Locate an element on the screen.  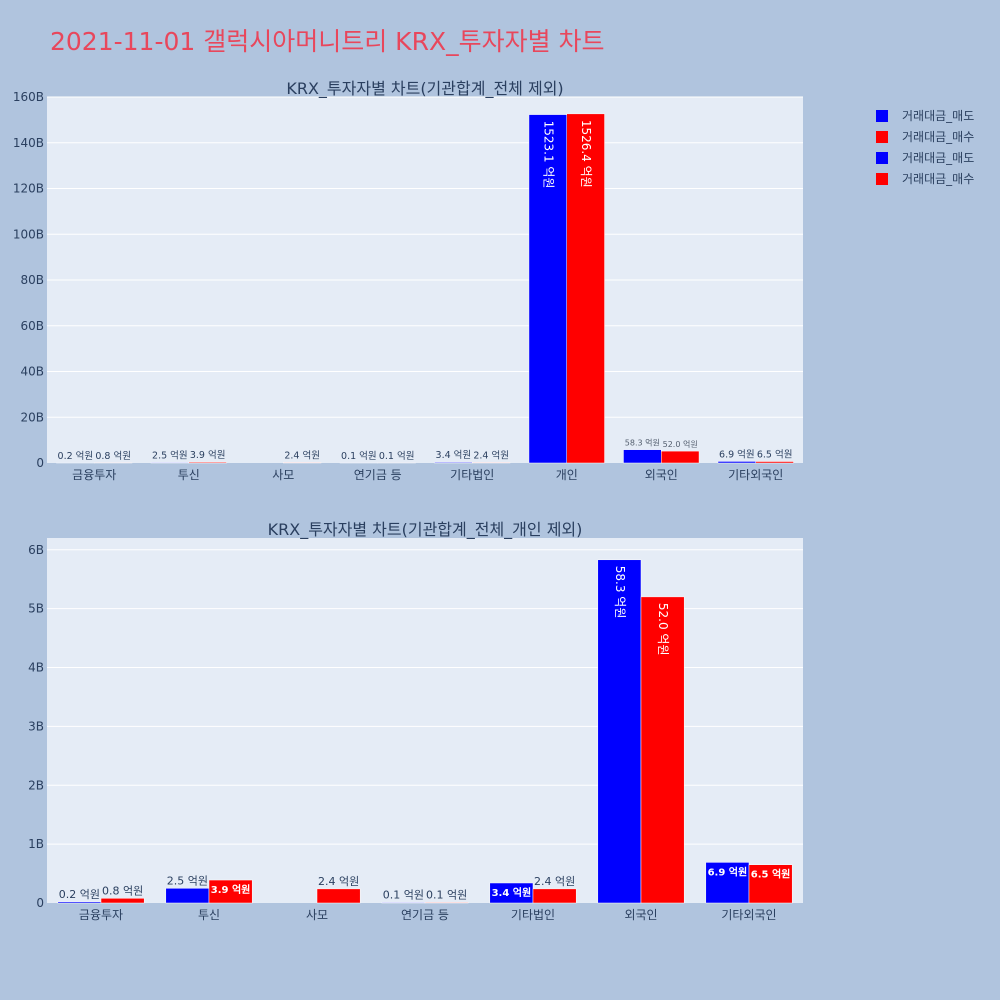
y-tick-label: 140B is located at coordinates (28, 143).